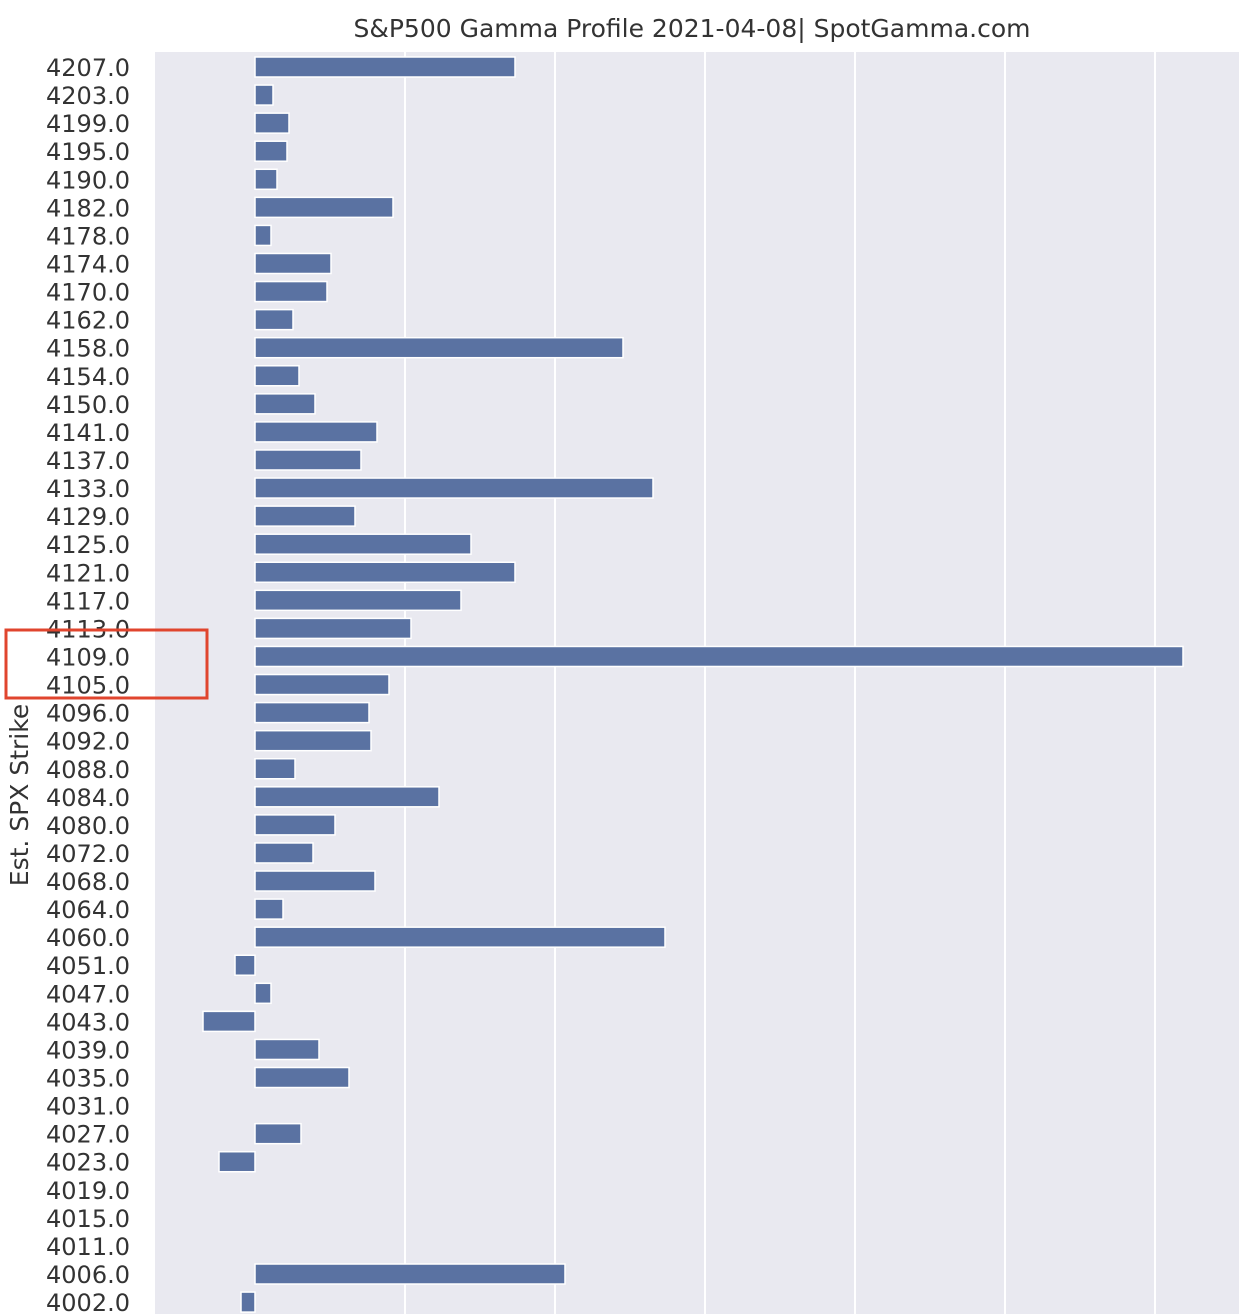  What do you see at coordinates (272, 123) in the screenshot?
I see `bar-4199.0` at bounding box center [272, 123].